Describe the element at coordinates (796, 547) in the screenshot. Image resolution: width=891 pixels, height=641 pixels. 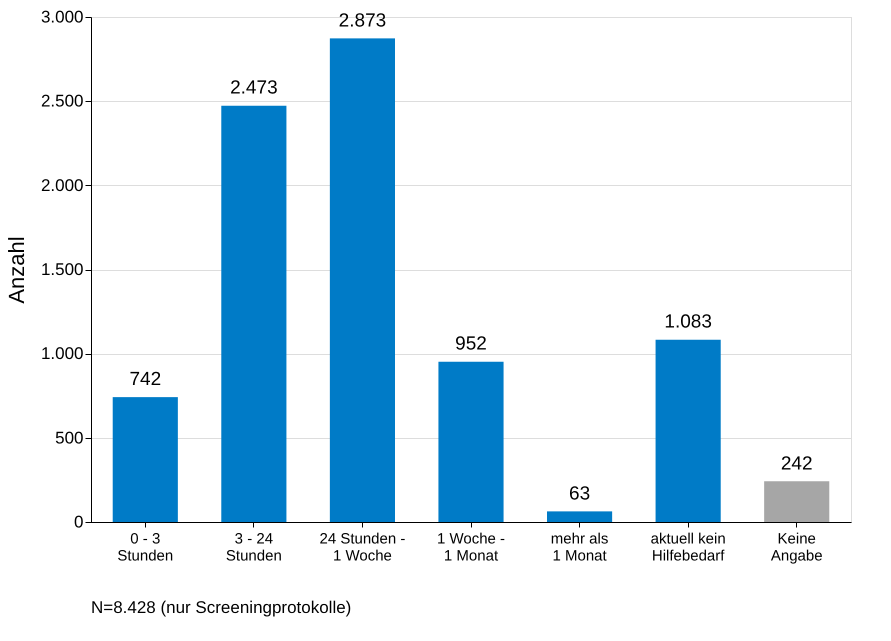
I see `x-tick-label: Keine Angabe` at that location.